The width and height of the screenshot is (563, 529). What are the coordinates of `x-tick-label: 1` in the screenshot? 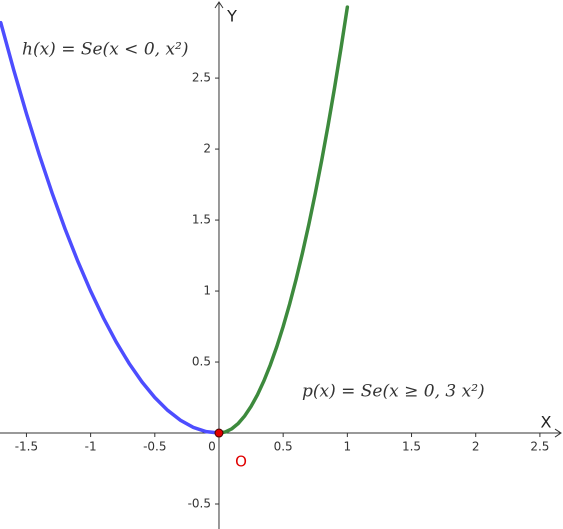 It's located at (348, 447).